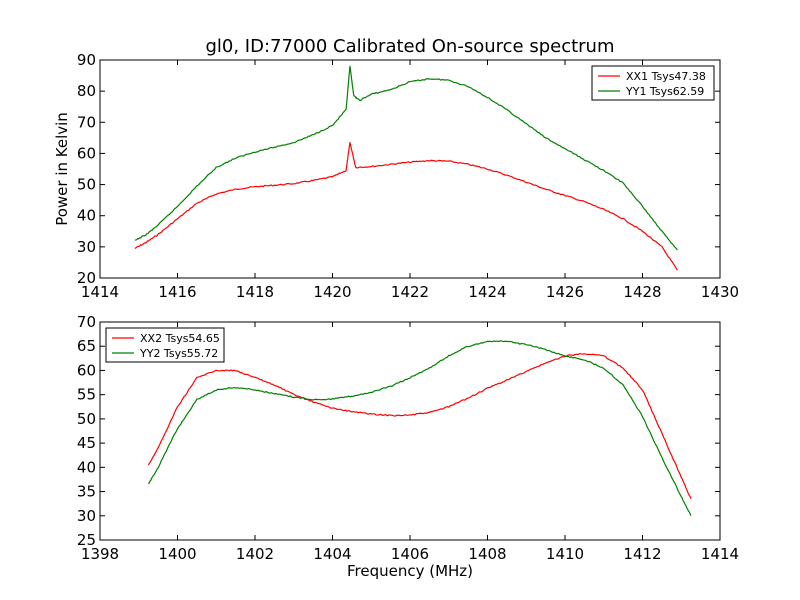  Describe the element at coordinates (332, 554) in the screenshot. I see `x-tick-label: 1404` at that location.